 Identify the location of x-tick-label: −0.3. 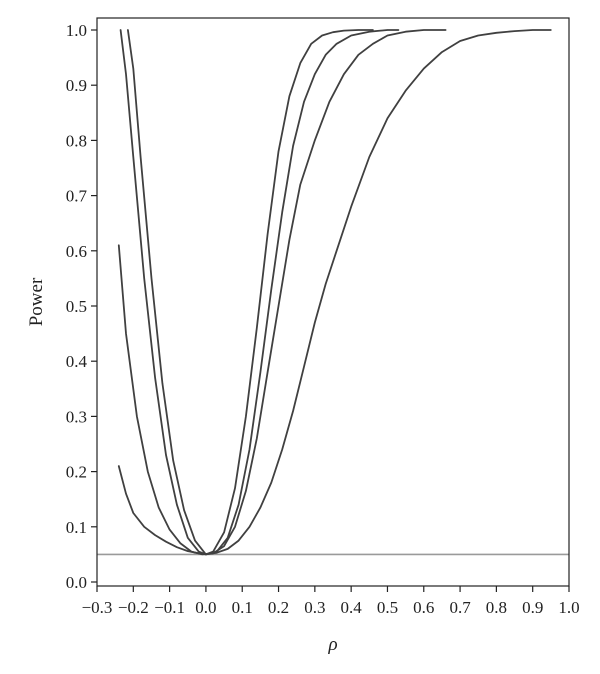
(97, 607).